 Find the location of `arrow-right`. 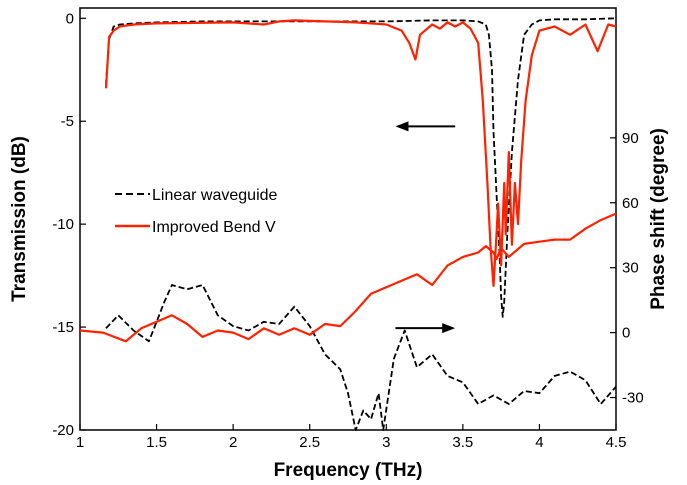

arrow-right is located at coordinates (425, 328).